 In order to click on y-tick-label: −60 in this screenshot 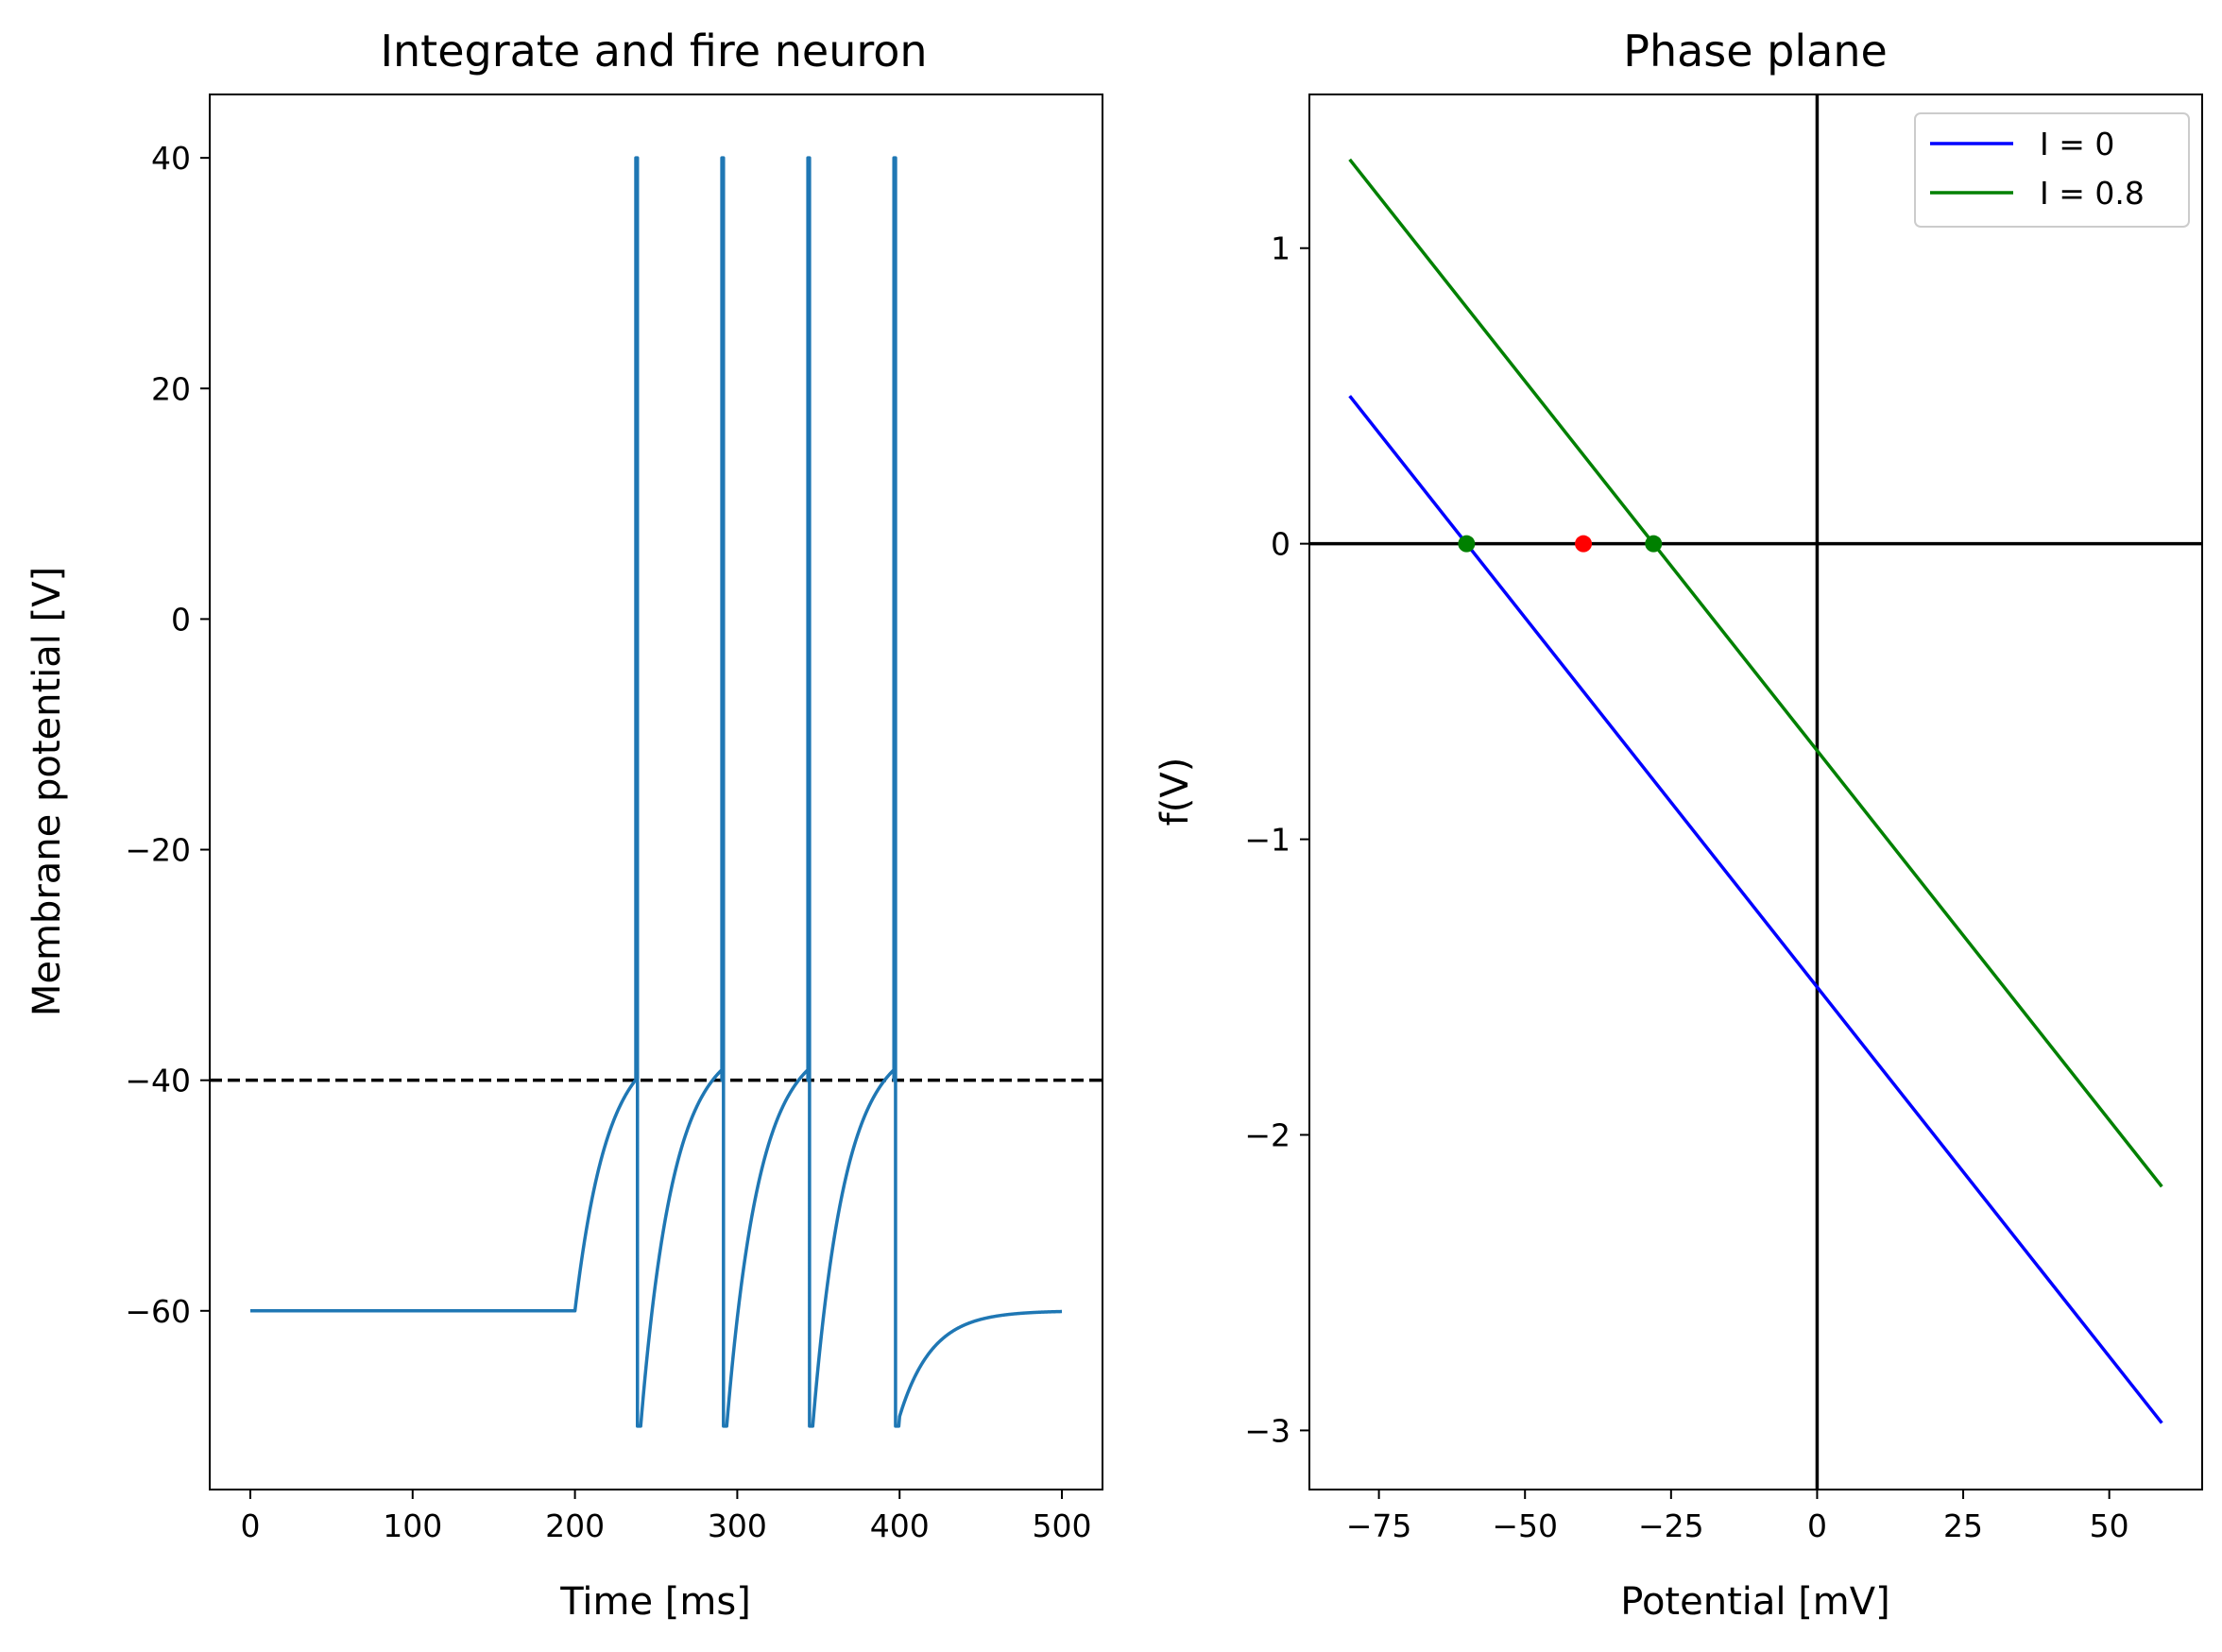, I will do `click(158, 1311)`.